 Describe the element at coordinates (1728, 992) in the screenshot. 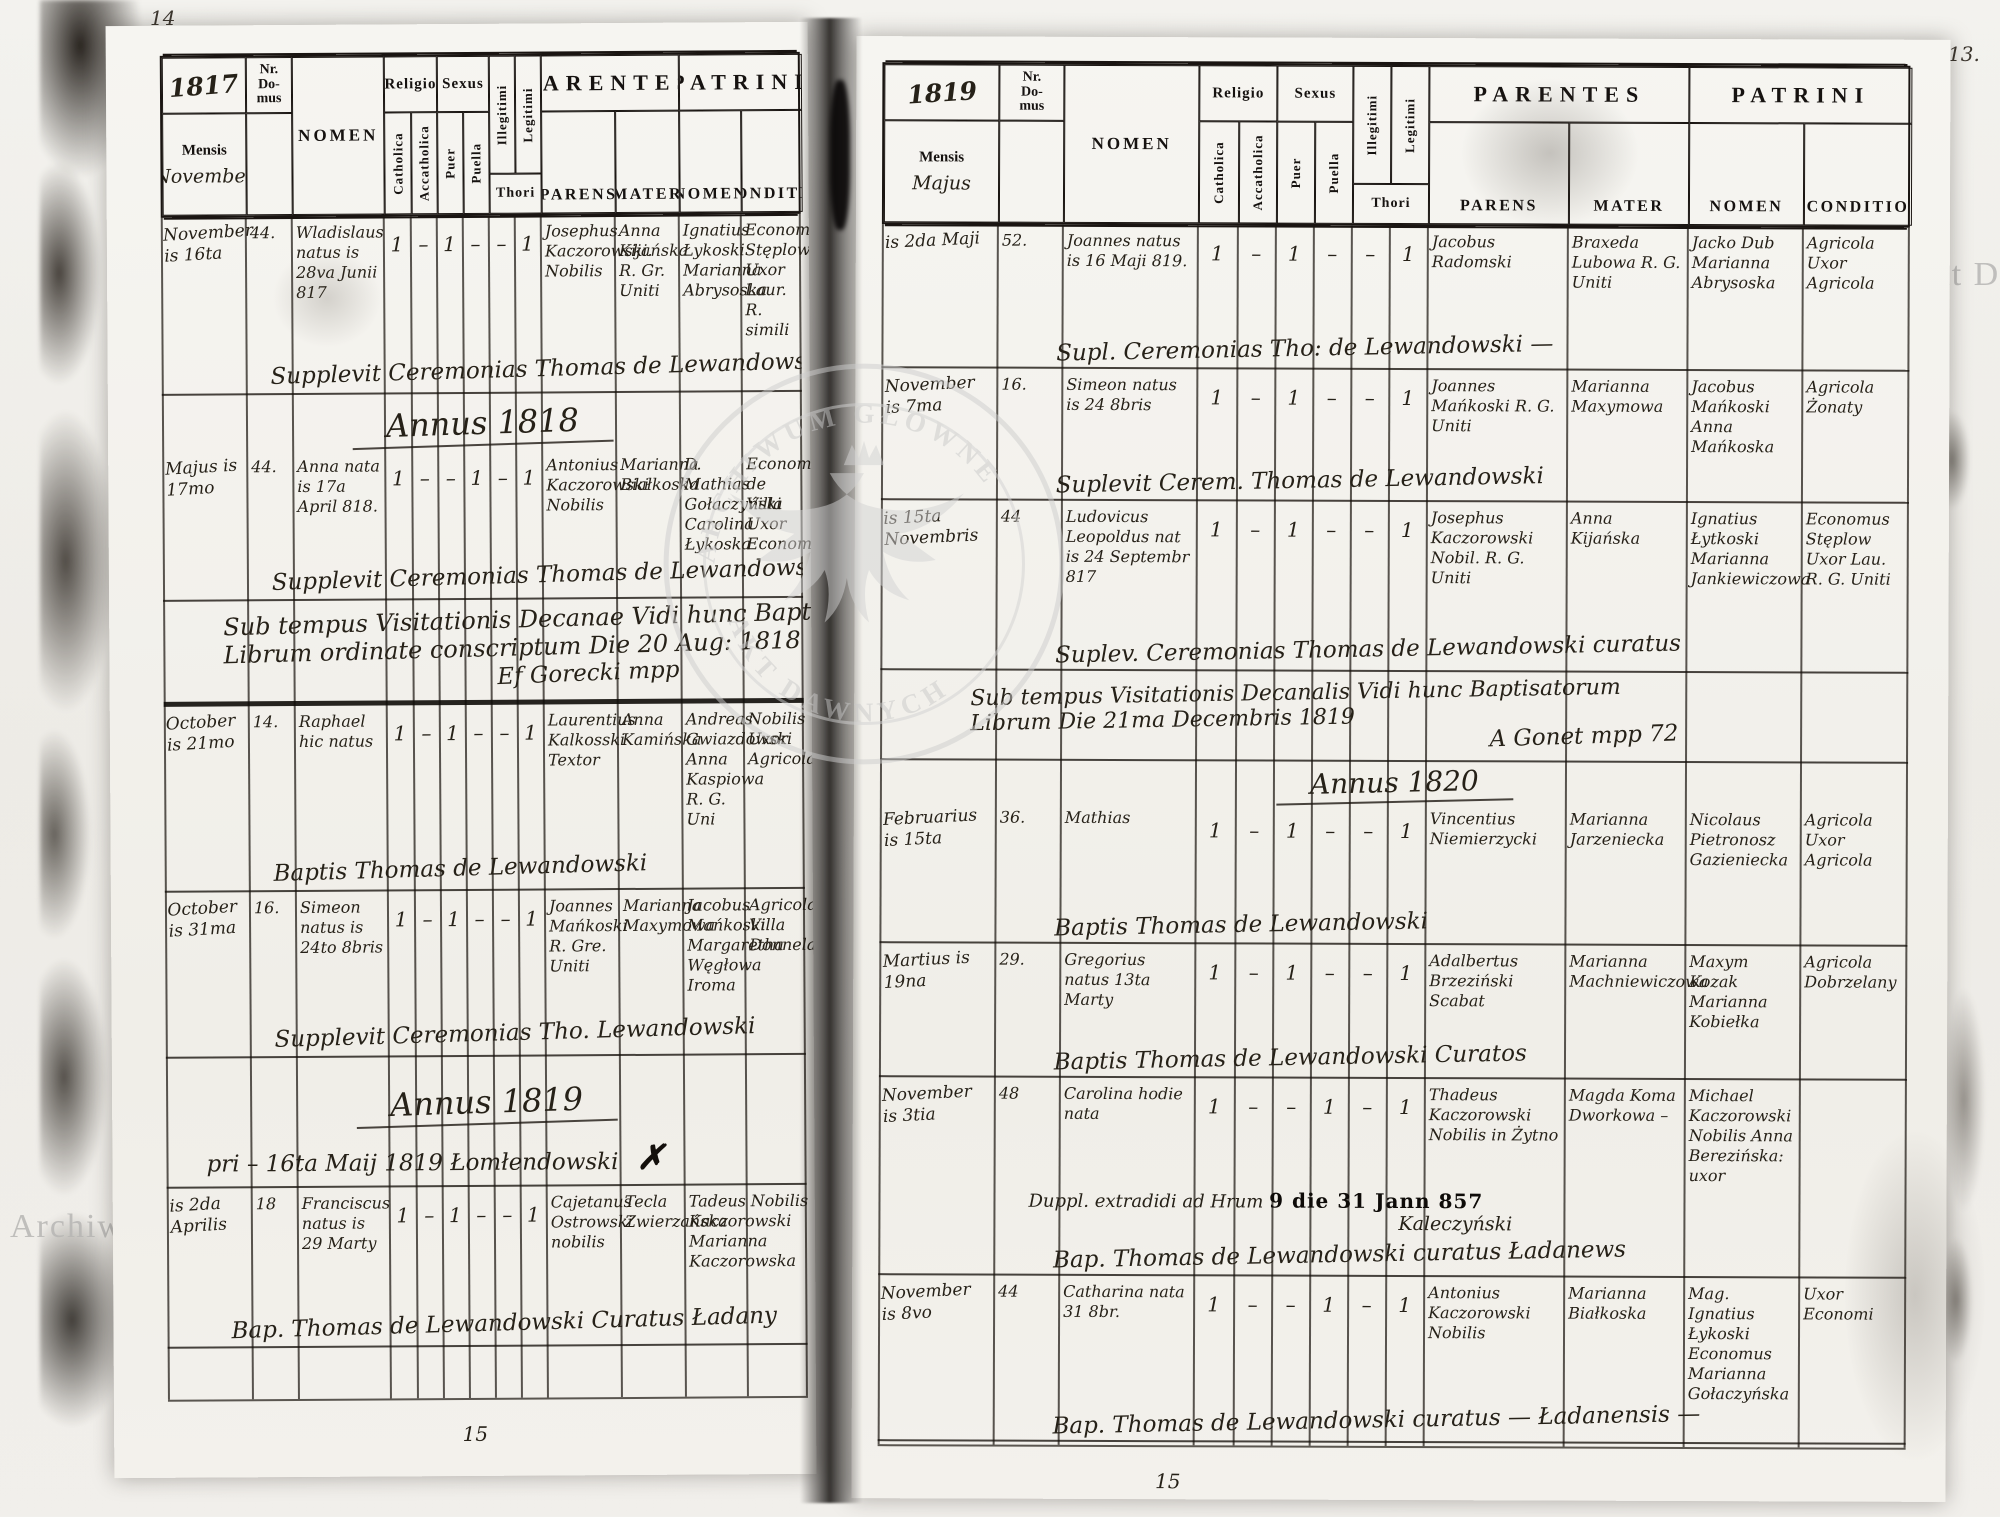

I see `cell-patrini: Maxym Kozak Marianna Kobiełka` at that location.